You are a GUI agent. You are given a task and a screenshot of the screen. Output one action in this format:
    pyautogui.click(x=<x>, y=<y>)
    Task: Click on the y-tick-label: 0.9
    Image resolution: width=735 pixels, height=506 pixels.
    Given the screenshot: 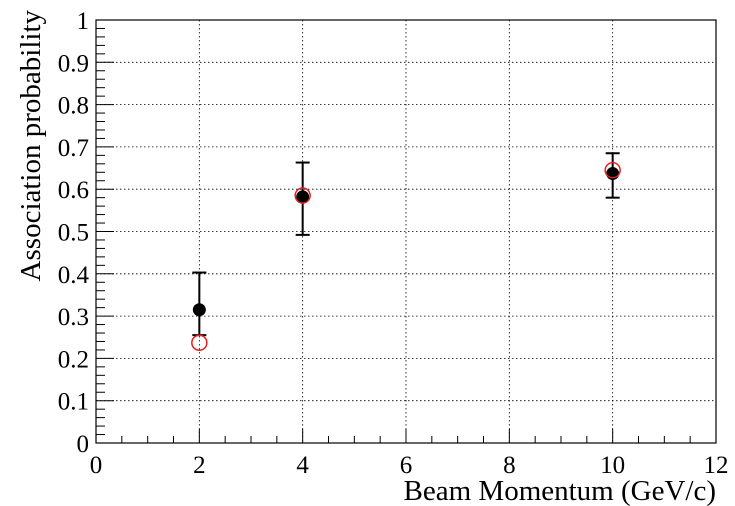 What is the action you would take?
    pyautogui.click(x=73, y=63)
    